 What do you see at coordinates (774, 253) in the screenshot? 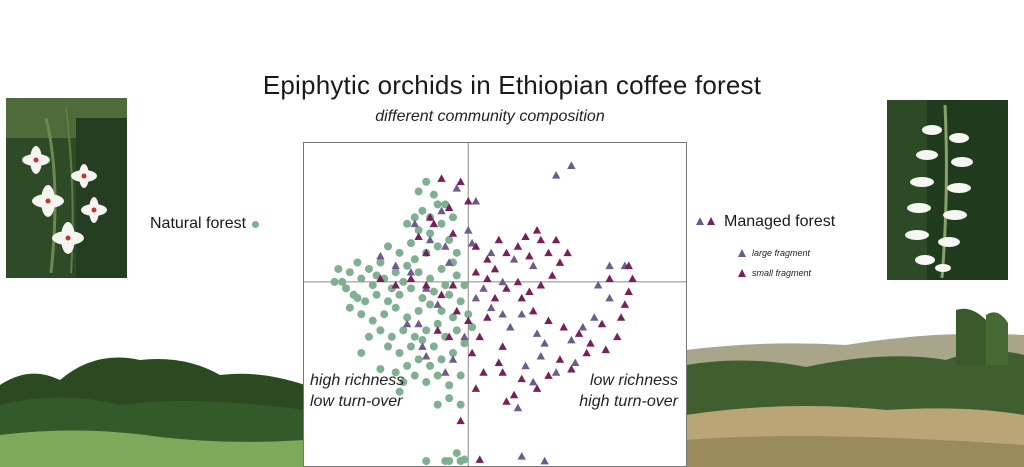
I see `legend-large-fragment: large fragment` at bounding box center [774, 253].